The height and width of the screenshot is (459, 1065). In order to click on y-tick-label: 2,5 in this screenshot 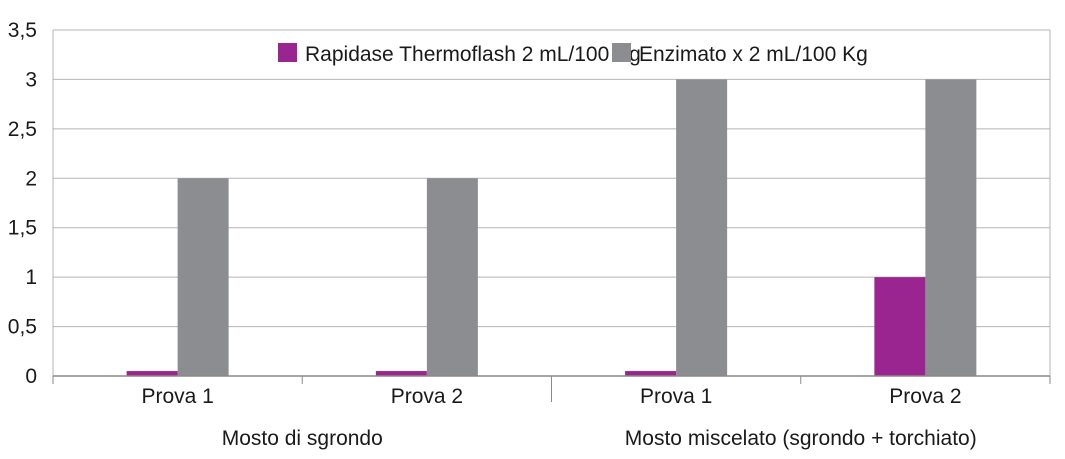, I will do `click(22, 129)`.